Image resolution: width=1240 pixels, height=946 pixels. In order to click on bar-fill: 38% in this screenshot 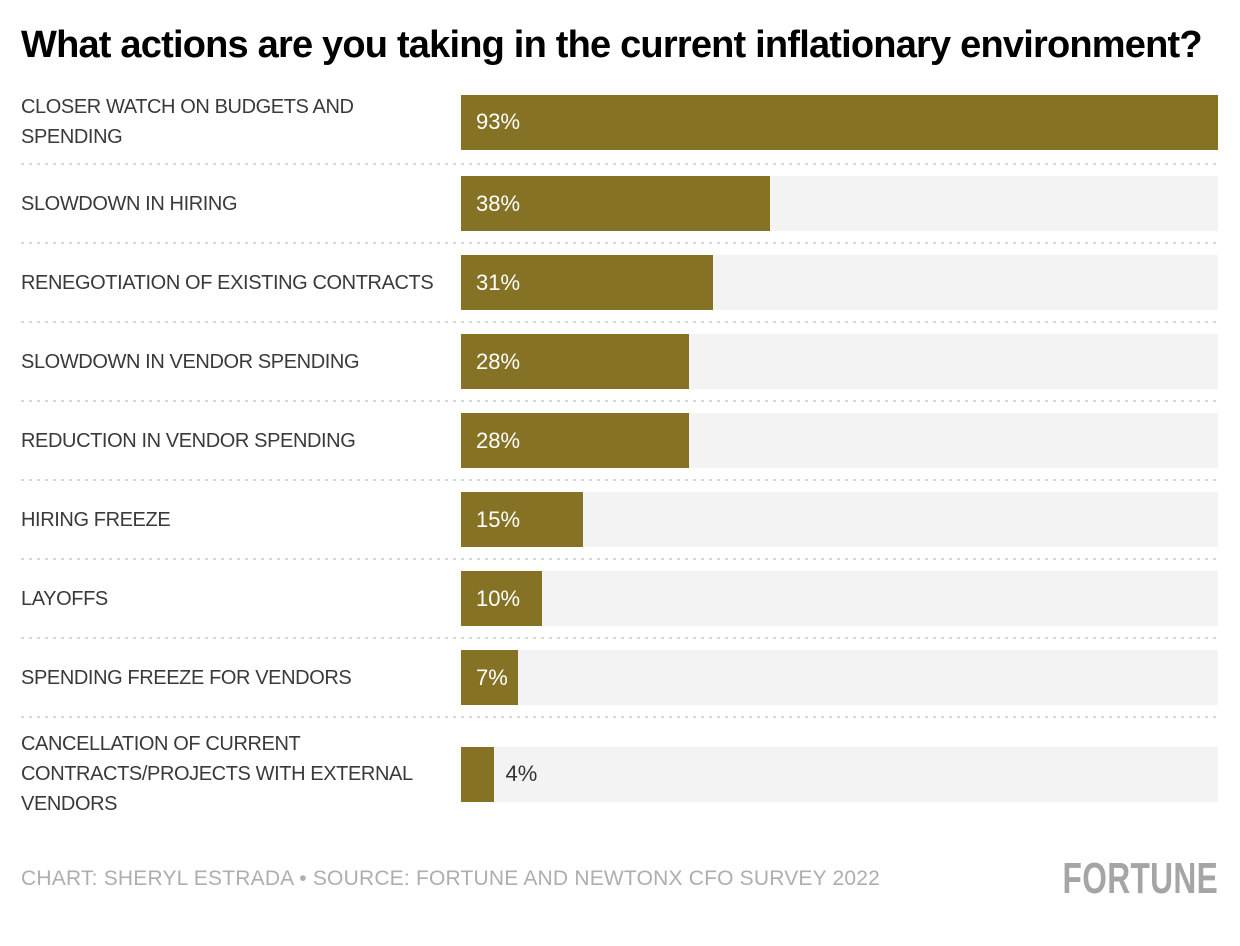, I will do `click(616, 204)`.